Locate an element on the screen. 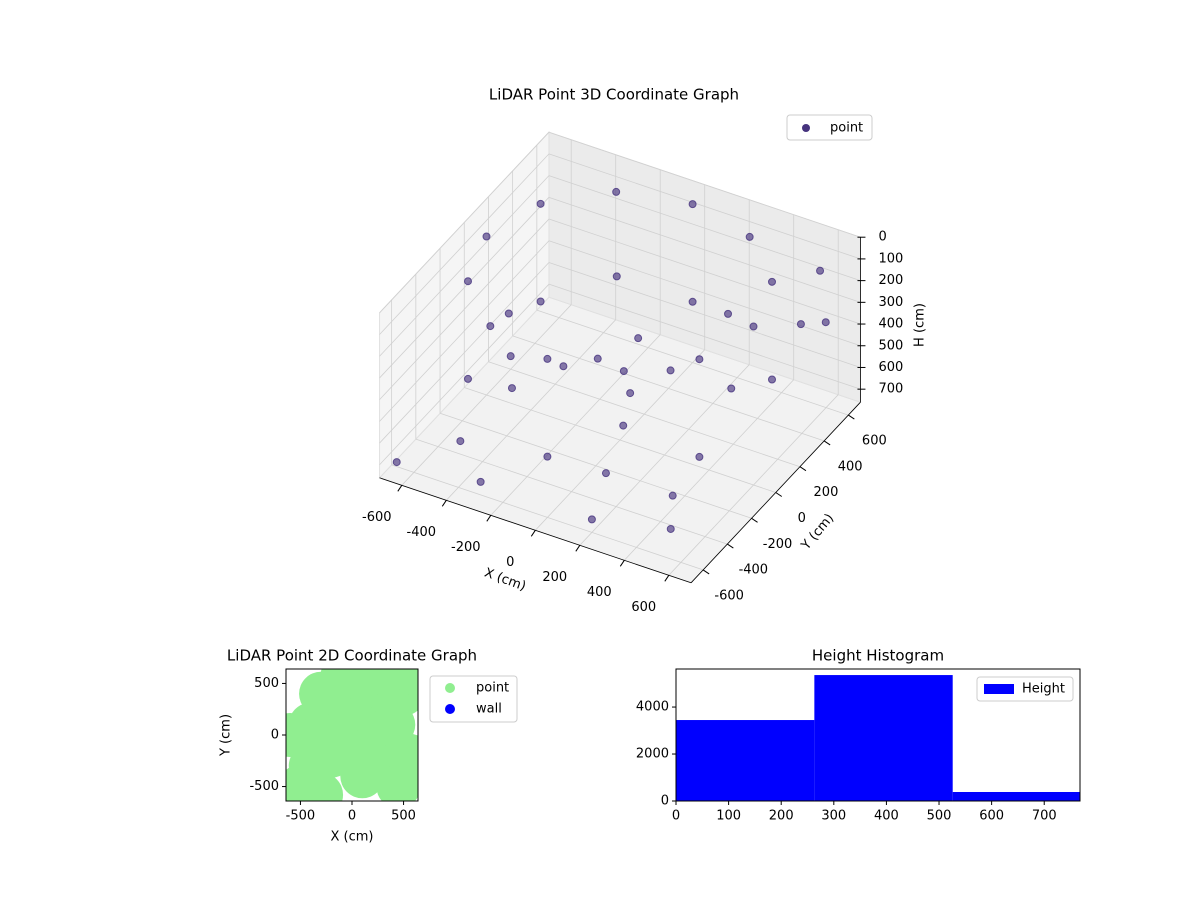 The height and width of the screenshot is (904, 1200). y-tick-label: -500 is located at coordinates (264, 786).